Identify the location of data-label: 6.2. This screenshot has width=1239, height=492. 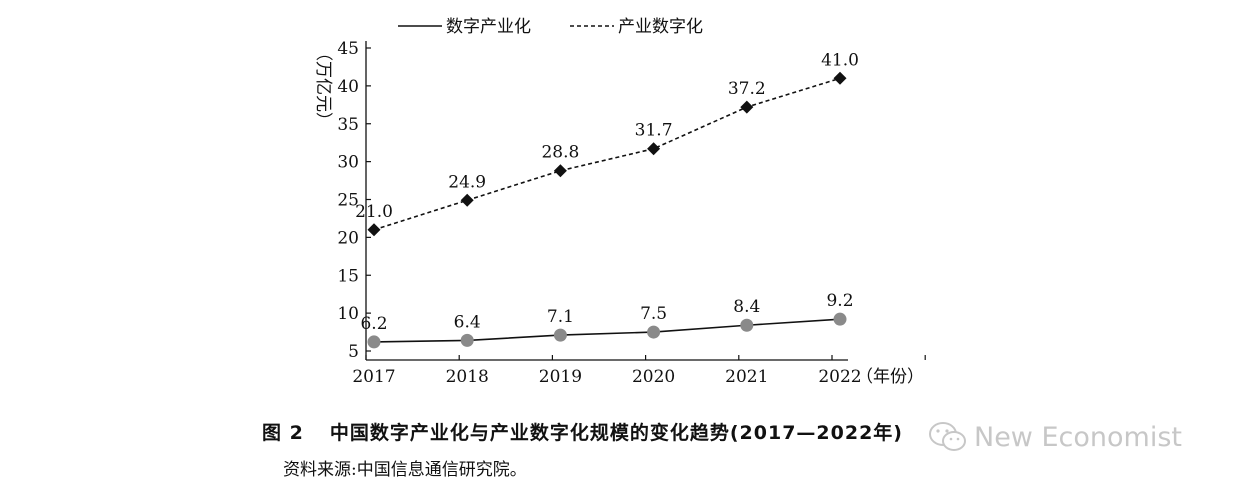
(373, 324).